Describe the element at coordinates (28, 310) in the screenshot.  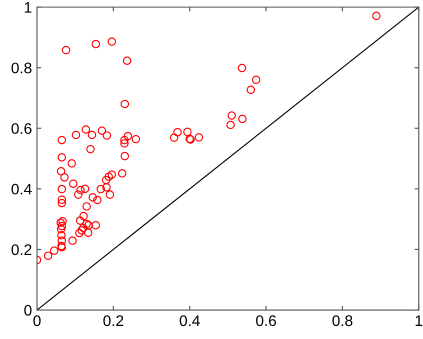
I see `y-tick-label: 0` at that location.